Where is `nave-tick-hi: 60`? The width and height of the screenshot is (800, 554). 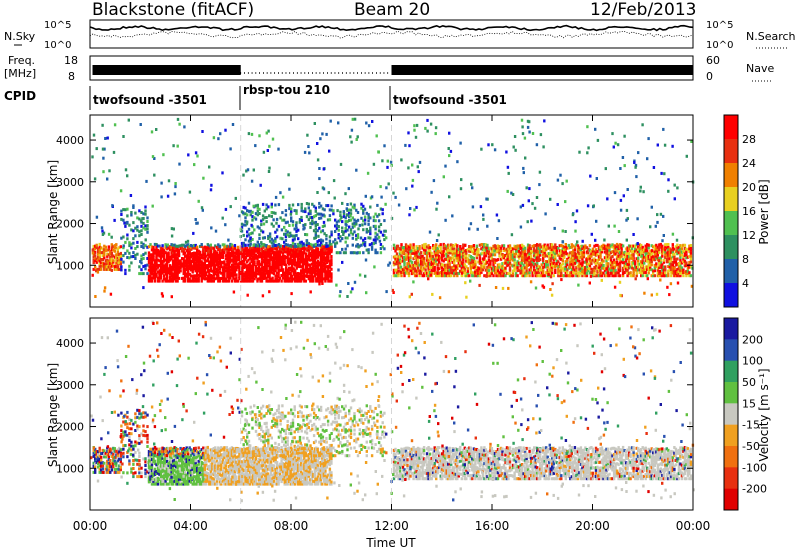 nave-tick-hi: 60 is located at coordinates (713, 60).